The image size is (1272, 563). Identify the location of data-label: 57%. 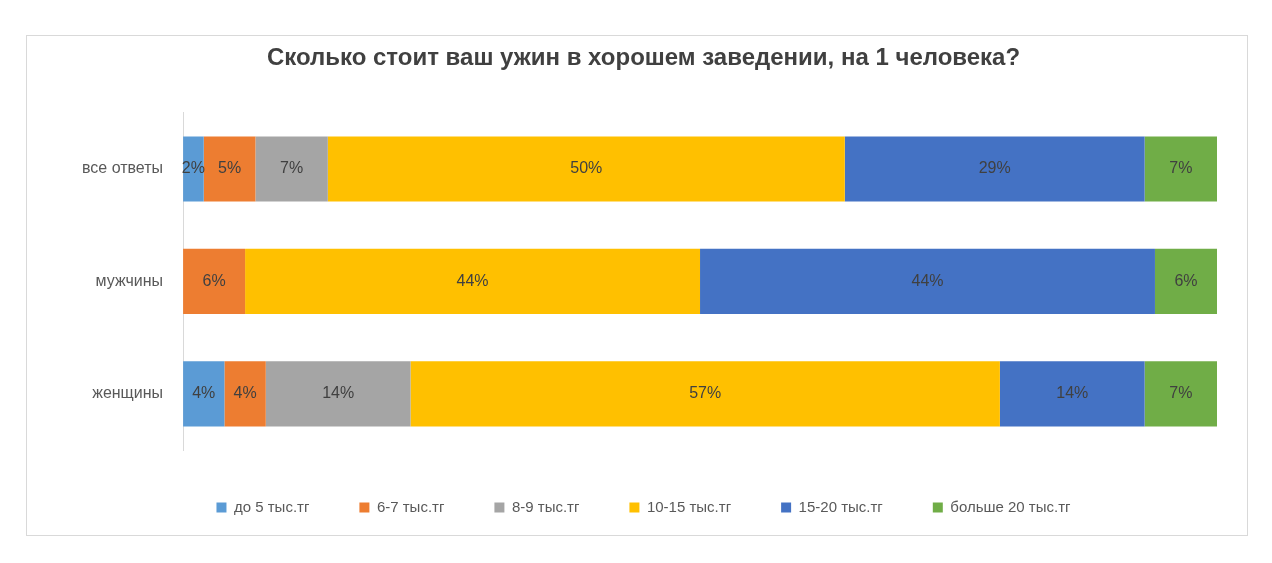
(705, 393).